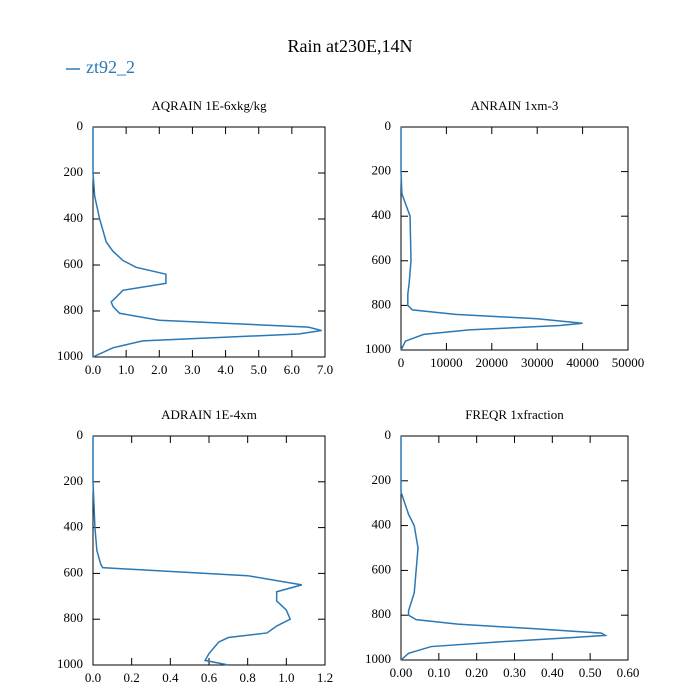  I want to click on x-tick-label: 0, so click(401, 362).